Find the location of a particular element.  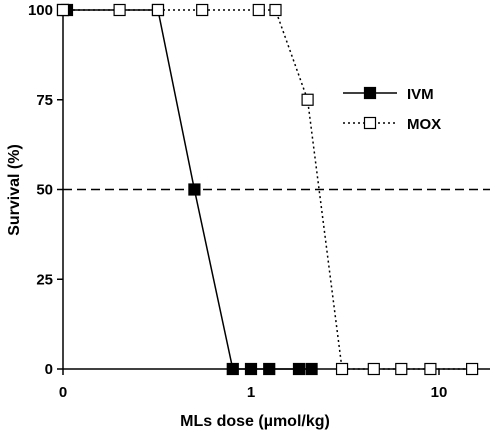

legend-marker-mox is located at coordinates (370, 123).